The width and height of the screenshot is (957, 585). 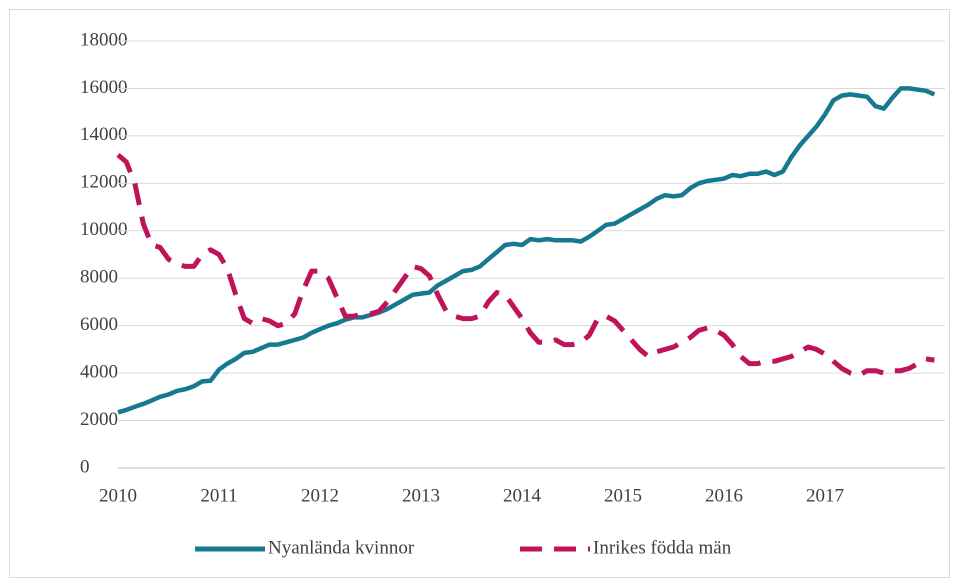 I want to click on x-tick-label: 2012, so click(x=320, y=495).